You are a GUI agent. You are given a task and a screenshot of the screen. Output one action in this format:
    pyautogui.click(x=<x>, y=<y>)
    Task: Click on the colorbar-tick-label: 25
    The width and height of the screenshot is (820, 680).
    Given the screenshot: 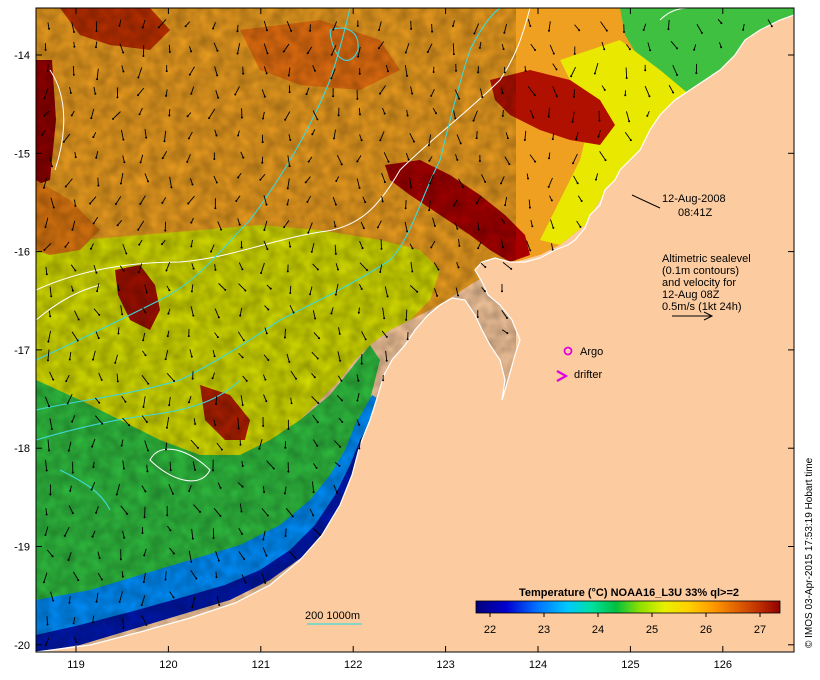 What is the action you would take?
    pyautogui.click(x=652, y=630)
    